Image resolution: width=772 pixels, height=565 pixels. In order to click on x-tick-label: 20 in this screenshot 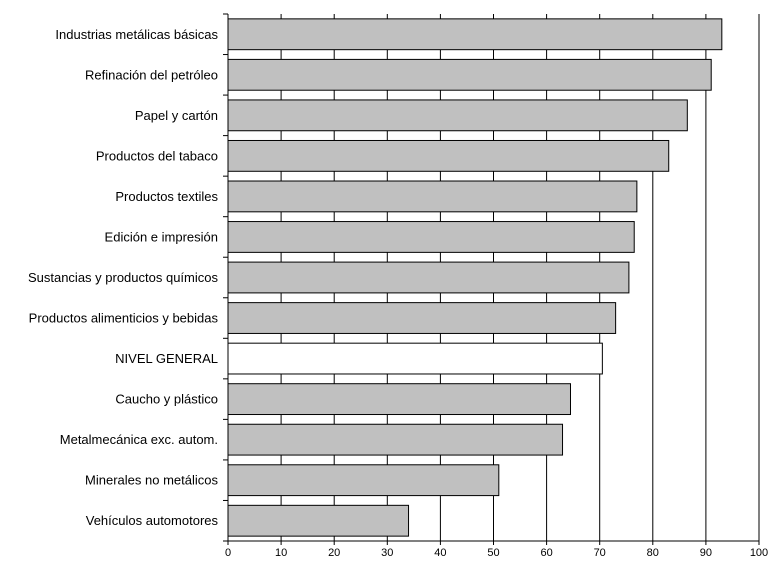, I will do `click(334, 553)`.